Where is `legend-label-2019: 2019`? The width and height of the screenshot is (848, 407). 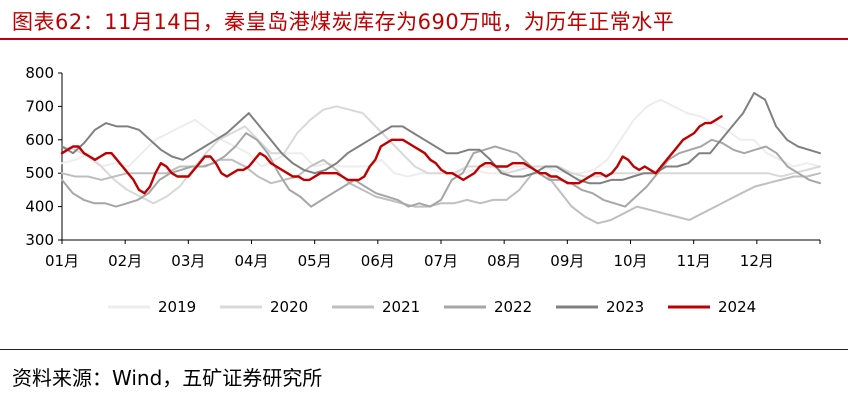 legend-label-2019: 2019 is located at coordinates (177, 307).